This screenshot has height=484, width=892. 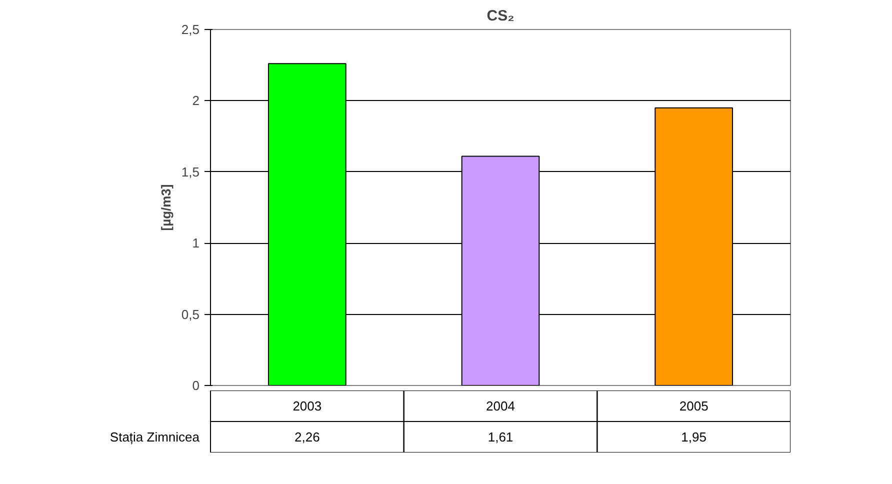 What do you see at coordinates (166, 207) in the screenshot?
I see `y-axis-title: [µg/m3]` at bounding box center [166, 207].